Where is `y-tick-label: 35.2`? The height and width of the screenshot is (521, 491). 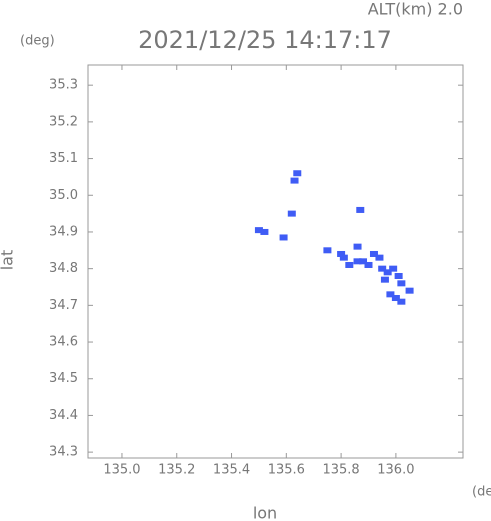
y-tick-label: 35.2 is located at coordinates (63, 121).